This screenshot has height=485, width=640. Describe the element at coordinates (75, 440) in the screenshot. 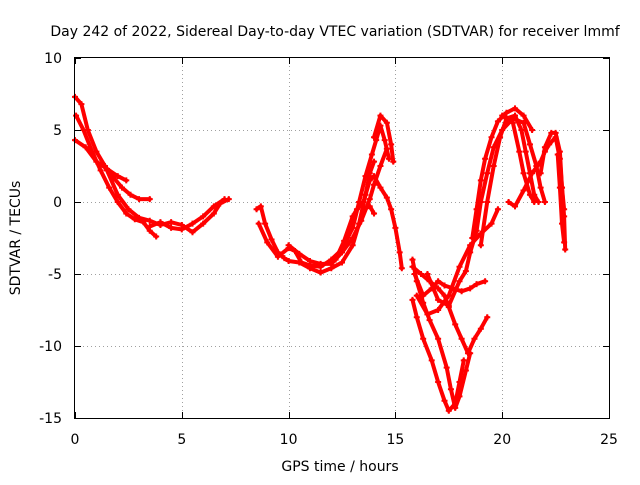

I see `x-tick-label: 0` at that location.